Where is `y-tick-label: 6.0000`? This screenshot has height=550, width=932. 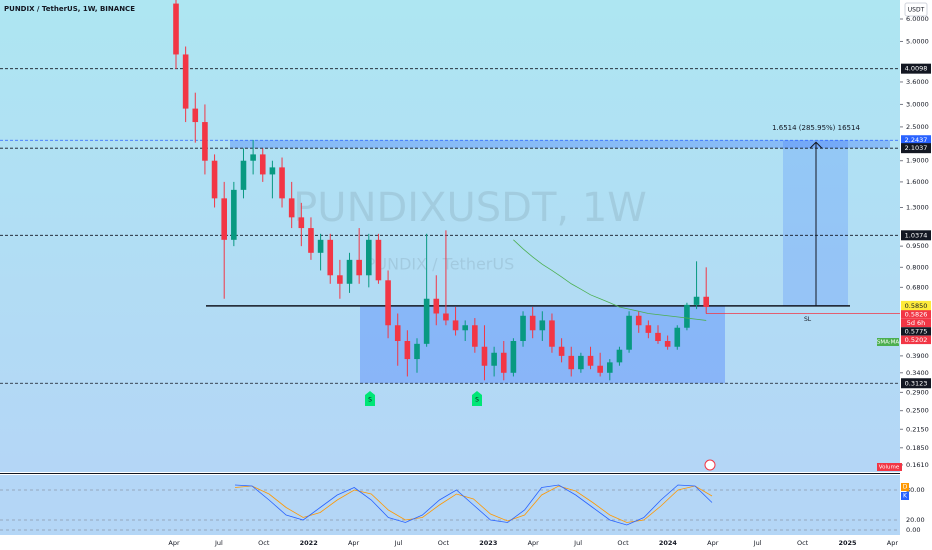
y-tick-label: 6.0000 is located at coordinates (917, 19).